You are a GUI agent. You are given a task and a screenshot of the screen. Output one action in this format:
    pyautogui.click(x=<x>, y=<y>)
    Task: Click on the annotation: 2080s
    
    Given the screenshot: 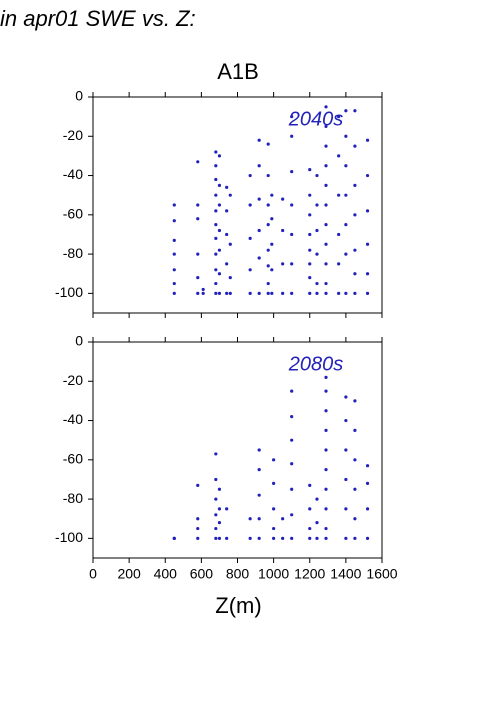 What is the action you would take?
    pyautogui.click(x=316, y=364)
    